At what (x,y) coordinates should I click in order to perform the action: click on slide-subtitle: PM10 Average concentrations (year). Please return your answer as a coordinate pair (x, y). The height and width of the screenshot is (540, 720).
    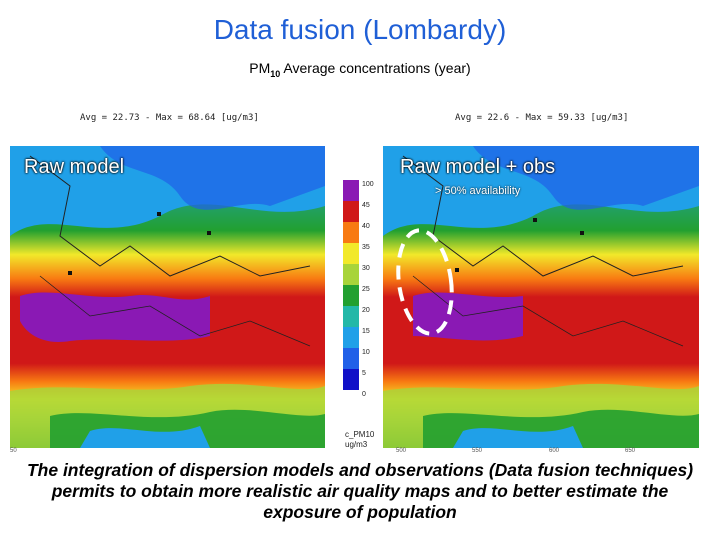
    Looking at the image, I should click on (360, 69).